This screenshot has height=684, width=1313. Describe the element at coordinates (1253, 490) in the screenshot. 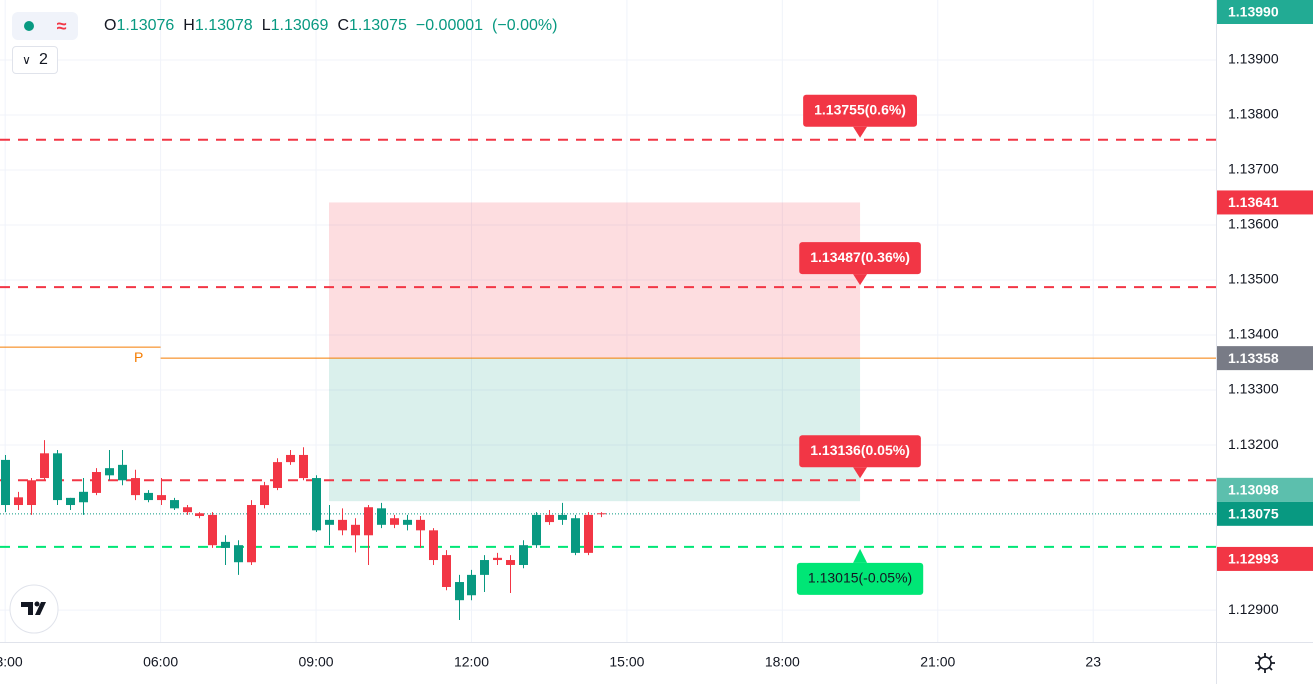

I see `price-badge-label: 1.13098` at that location.